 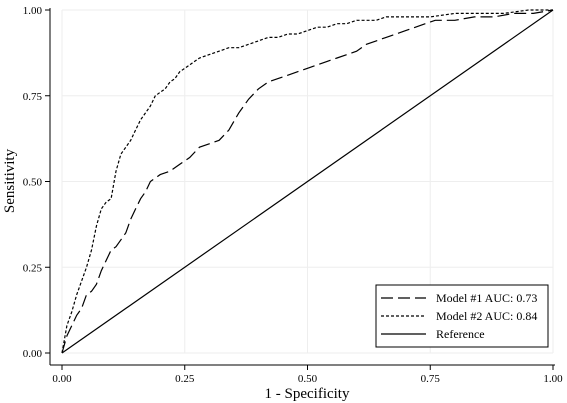 What do you see at coordinates (486, 316) in the screenshot?
I see `legend-label-1: Model #2 AUC: 0.84` at bounding box center [486, 316].